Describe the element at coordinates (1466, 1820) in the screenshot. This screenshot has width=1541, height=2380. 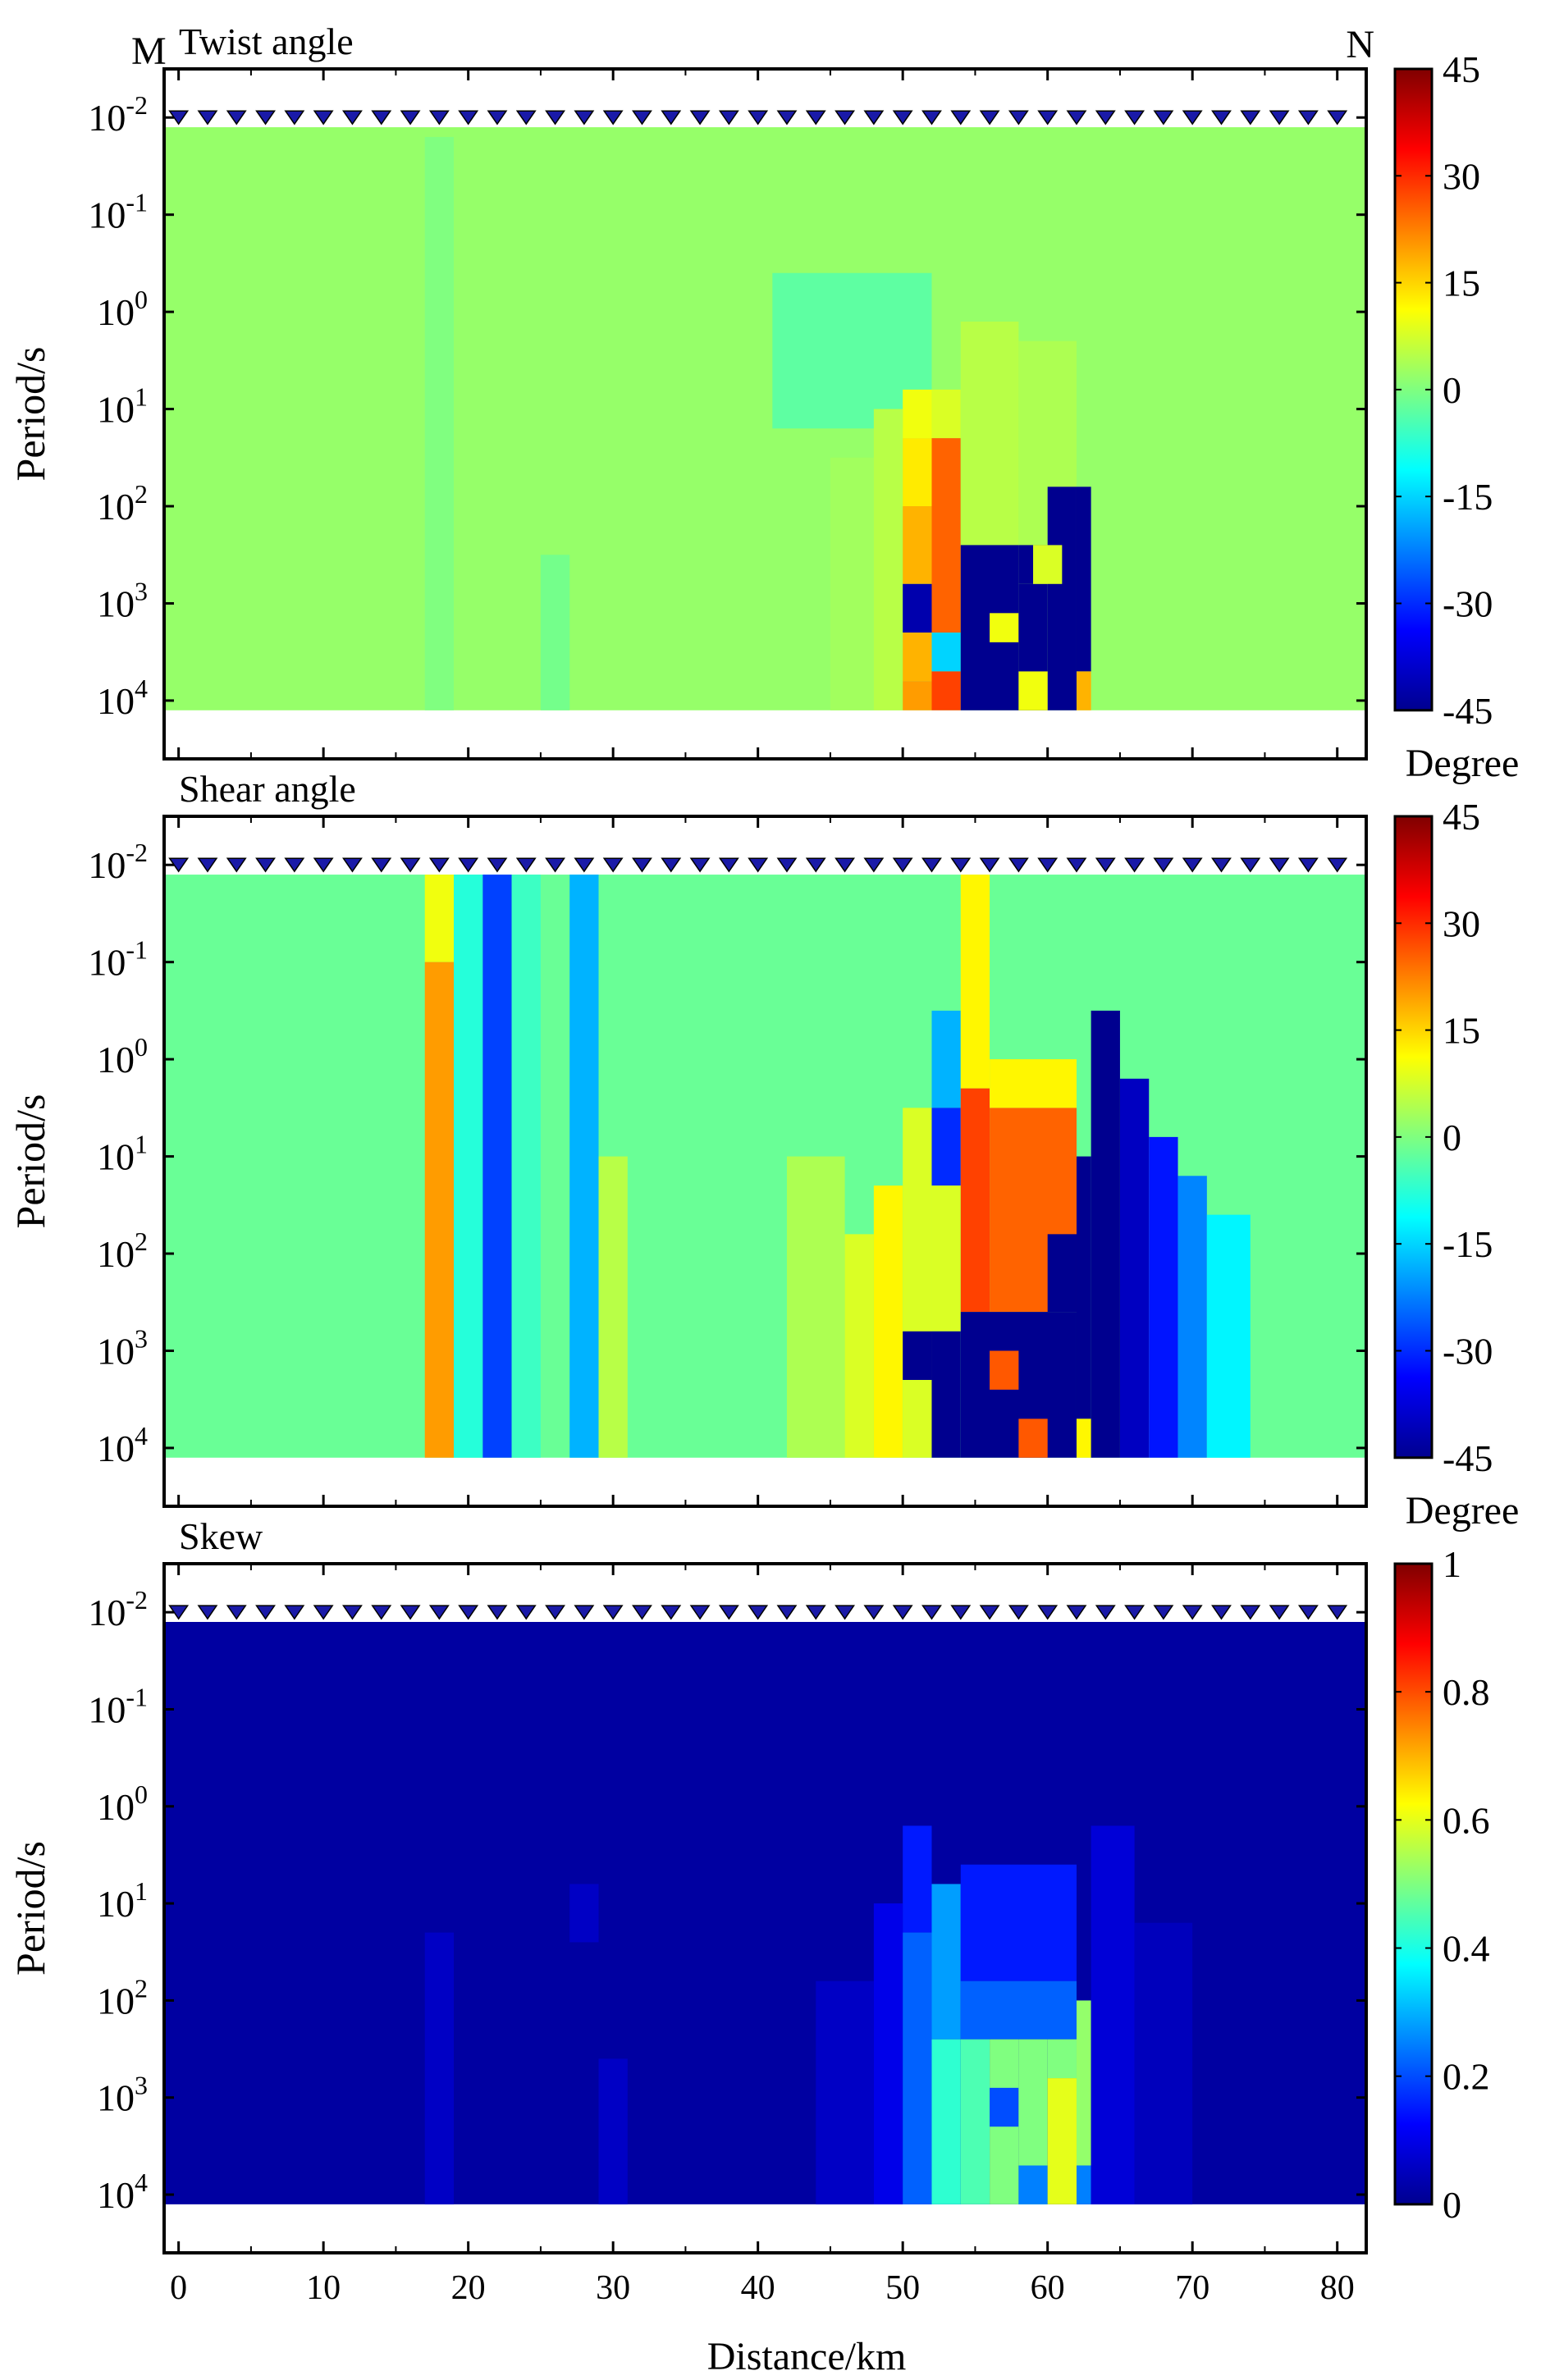
I see `colorbar-tick-label: 0.6` at that location.